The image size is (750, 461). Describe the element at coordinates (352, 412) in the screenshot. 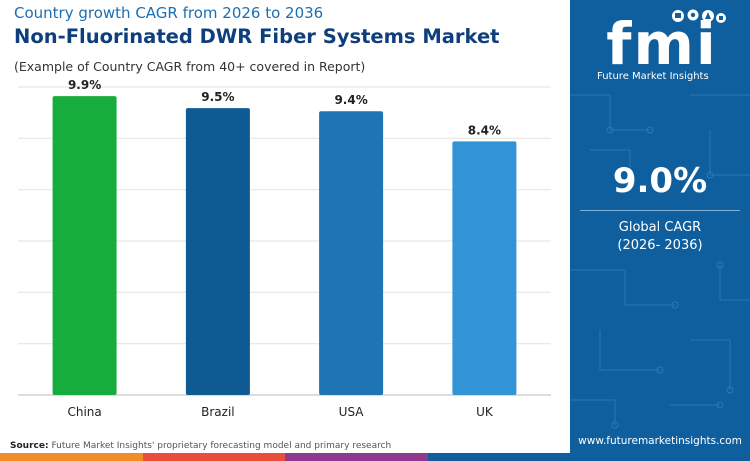

I see `category-label-usa: USA` at that location.